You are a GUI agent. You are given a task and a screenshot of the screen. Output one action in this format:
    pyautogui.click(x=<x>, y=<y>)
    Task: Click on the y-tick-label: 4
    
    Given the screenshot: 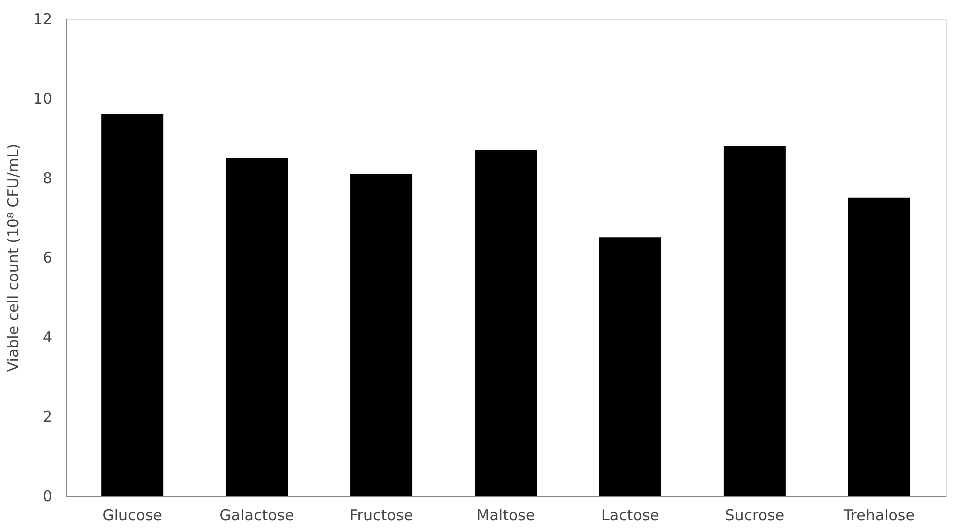 What is the action you would take?
    pyautogui.click(x=47, y=337)
    